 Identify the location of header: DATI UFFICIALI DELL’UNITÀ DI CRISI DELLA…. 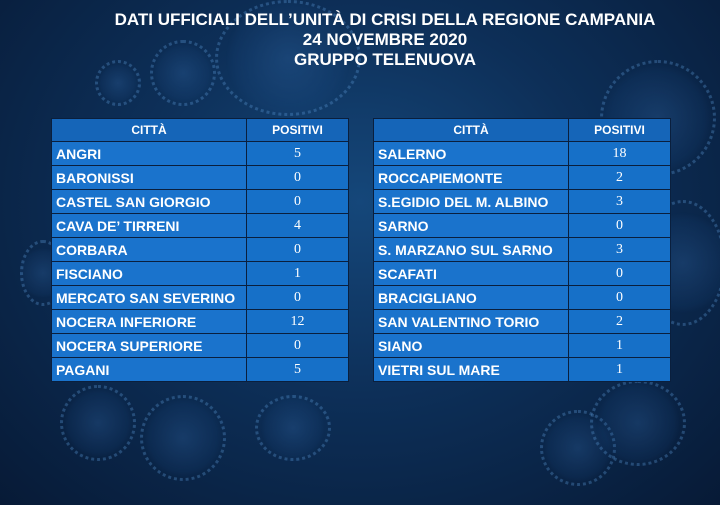
(360, 40).